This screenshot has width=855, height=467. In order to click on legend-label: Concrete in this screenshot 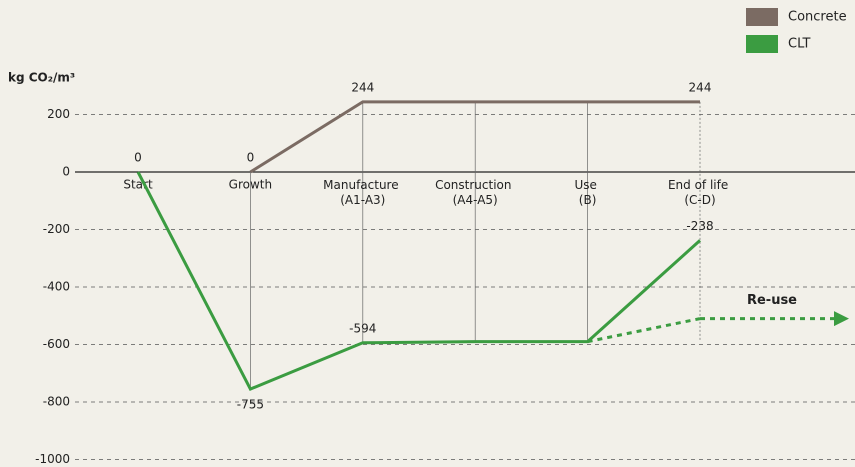, I will do `click(817, 17)`.